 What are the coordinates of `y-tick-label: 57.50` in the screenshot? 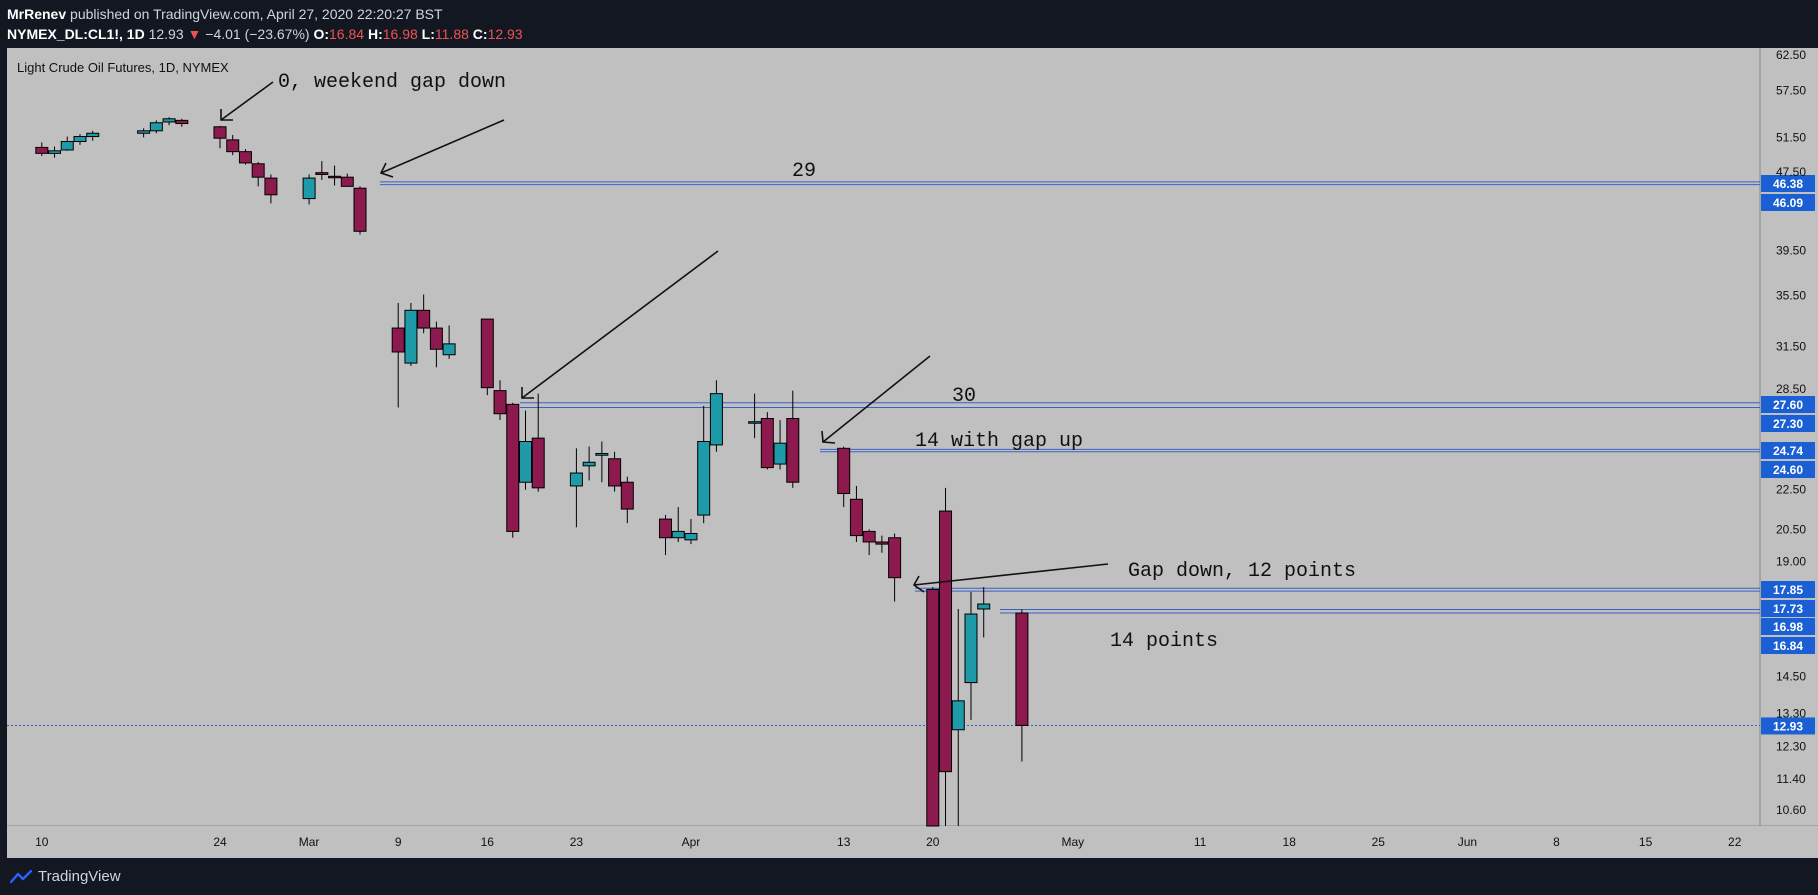 It's located at (1791, 90).